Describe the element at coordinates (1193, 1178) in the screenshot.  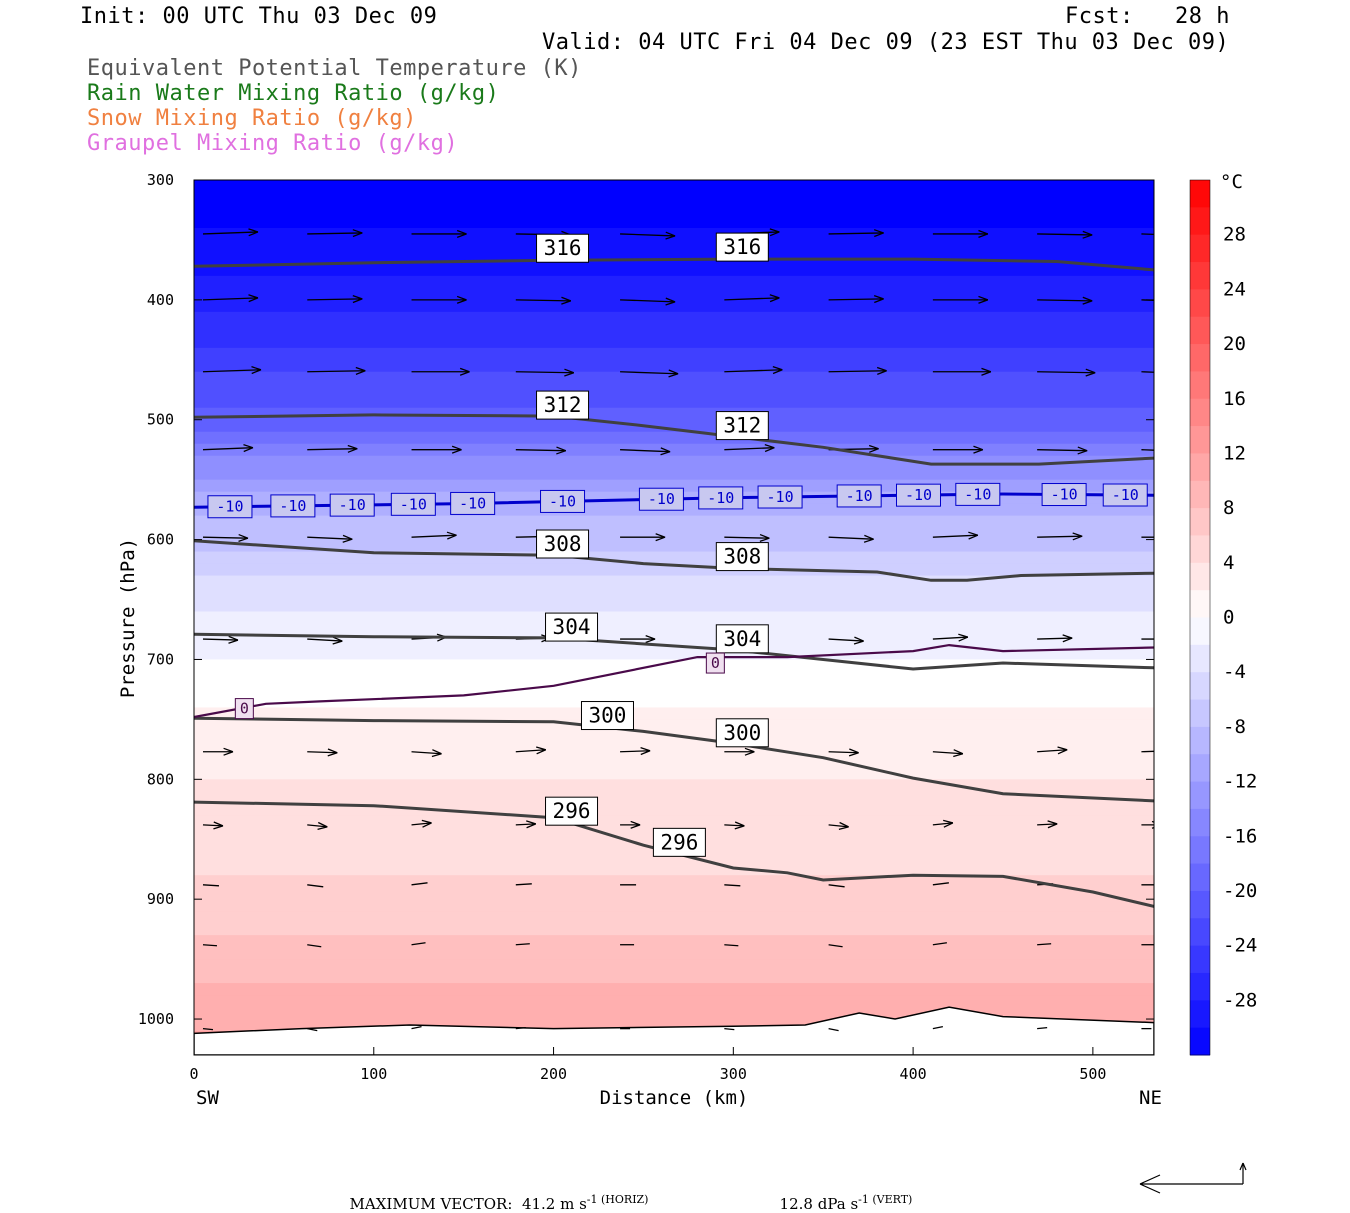
I see `reference-vector-icon` at that location.